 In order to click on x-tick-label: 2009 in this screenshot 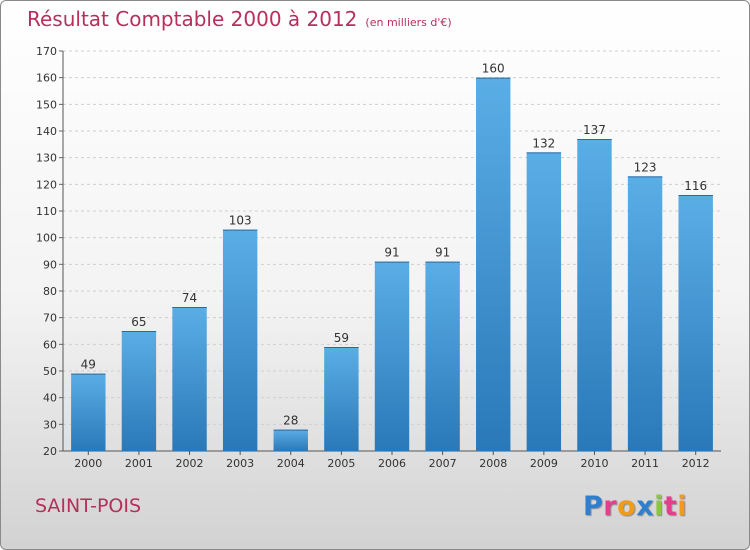, I will do `click(544, 463)`.